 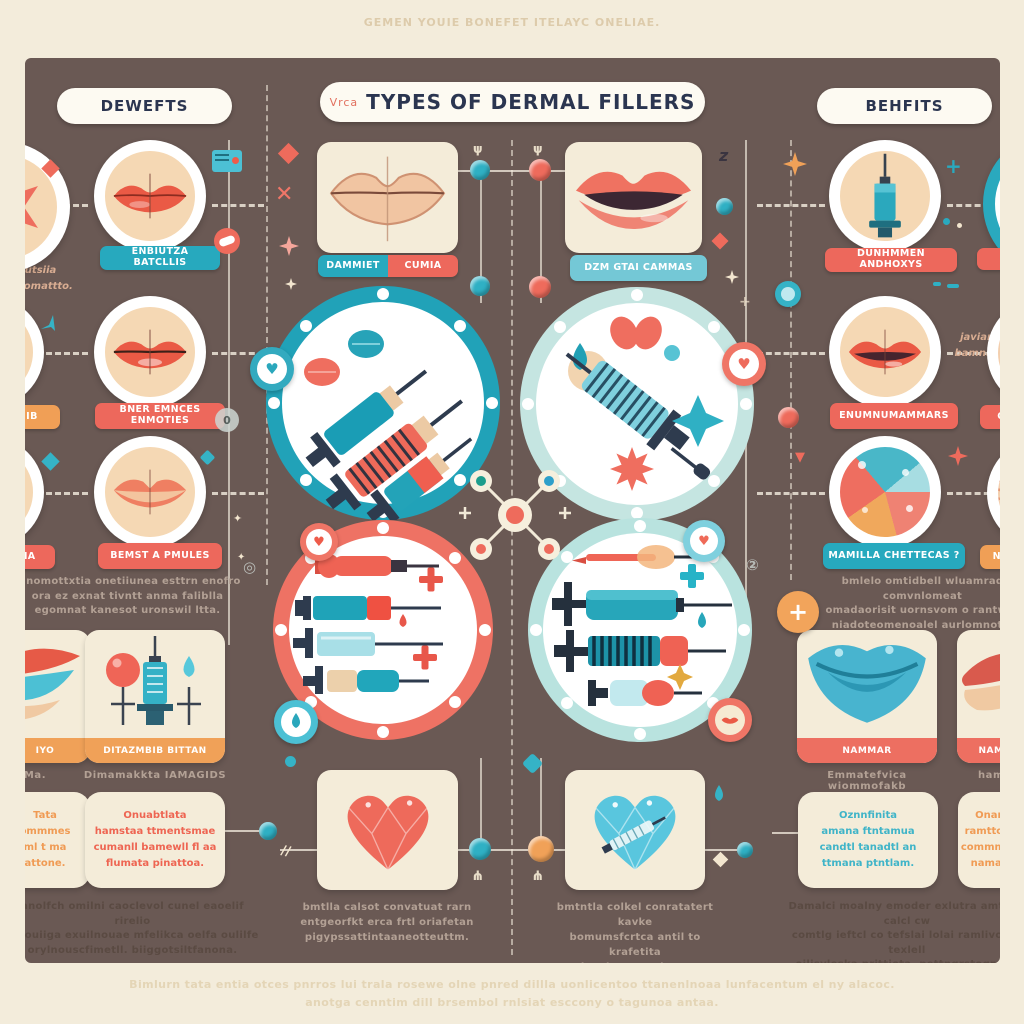 I want to click on right-row1-circle, so click(x=885, y=196).